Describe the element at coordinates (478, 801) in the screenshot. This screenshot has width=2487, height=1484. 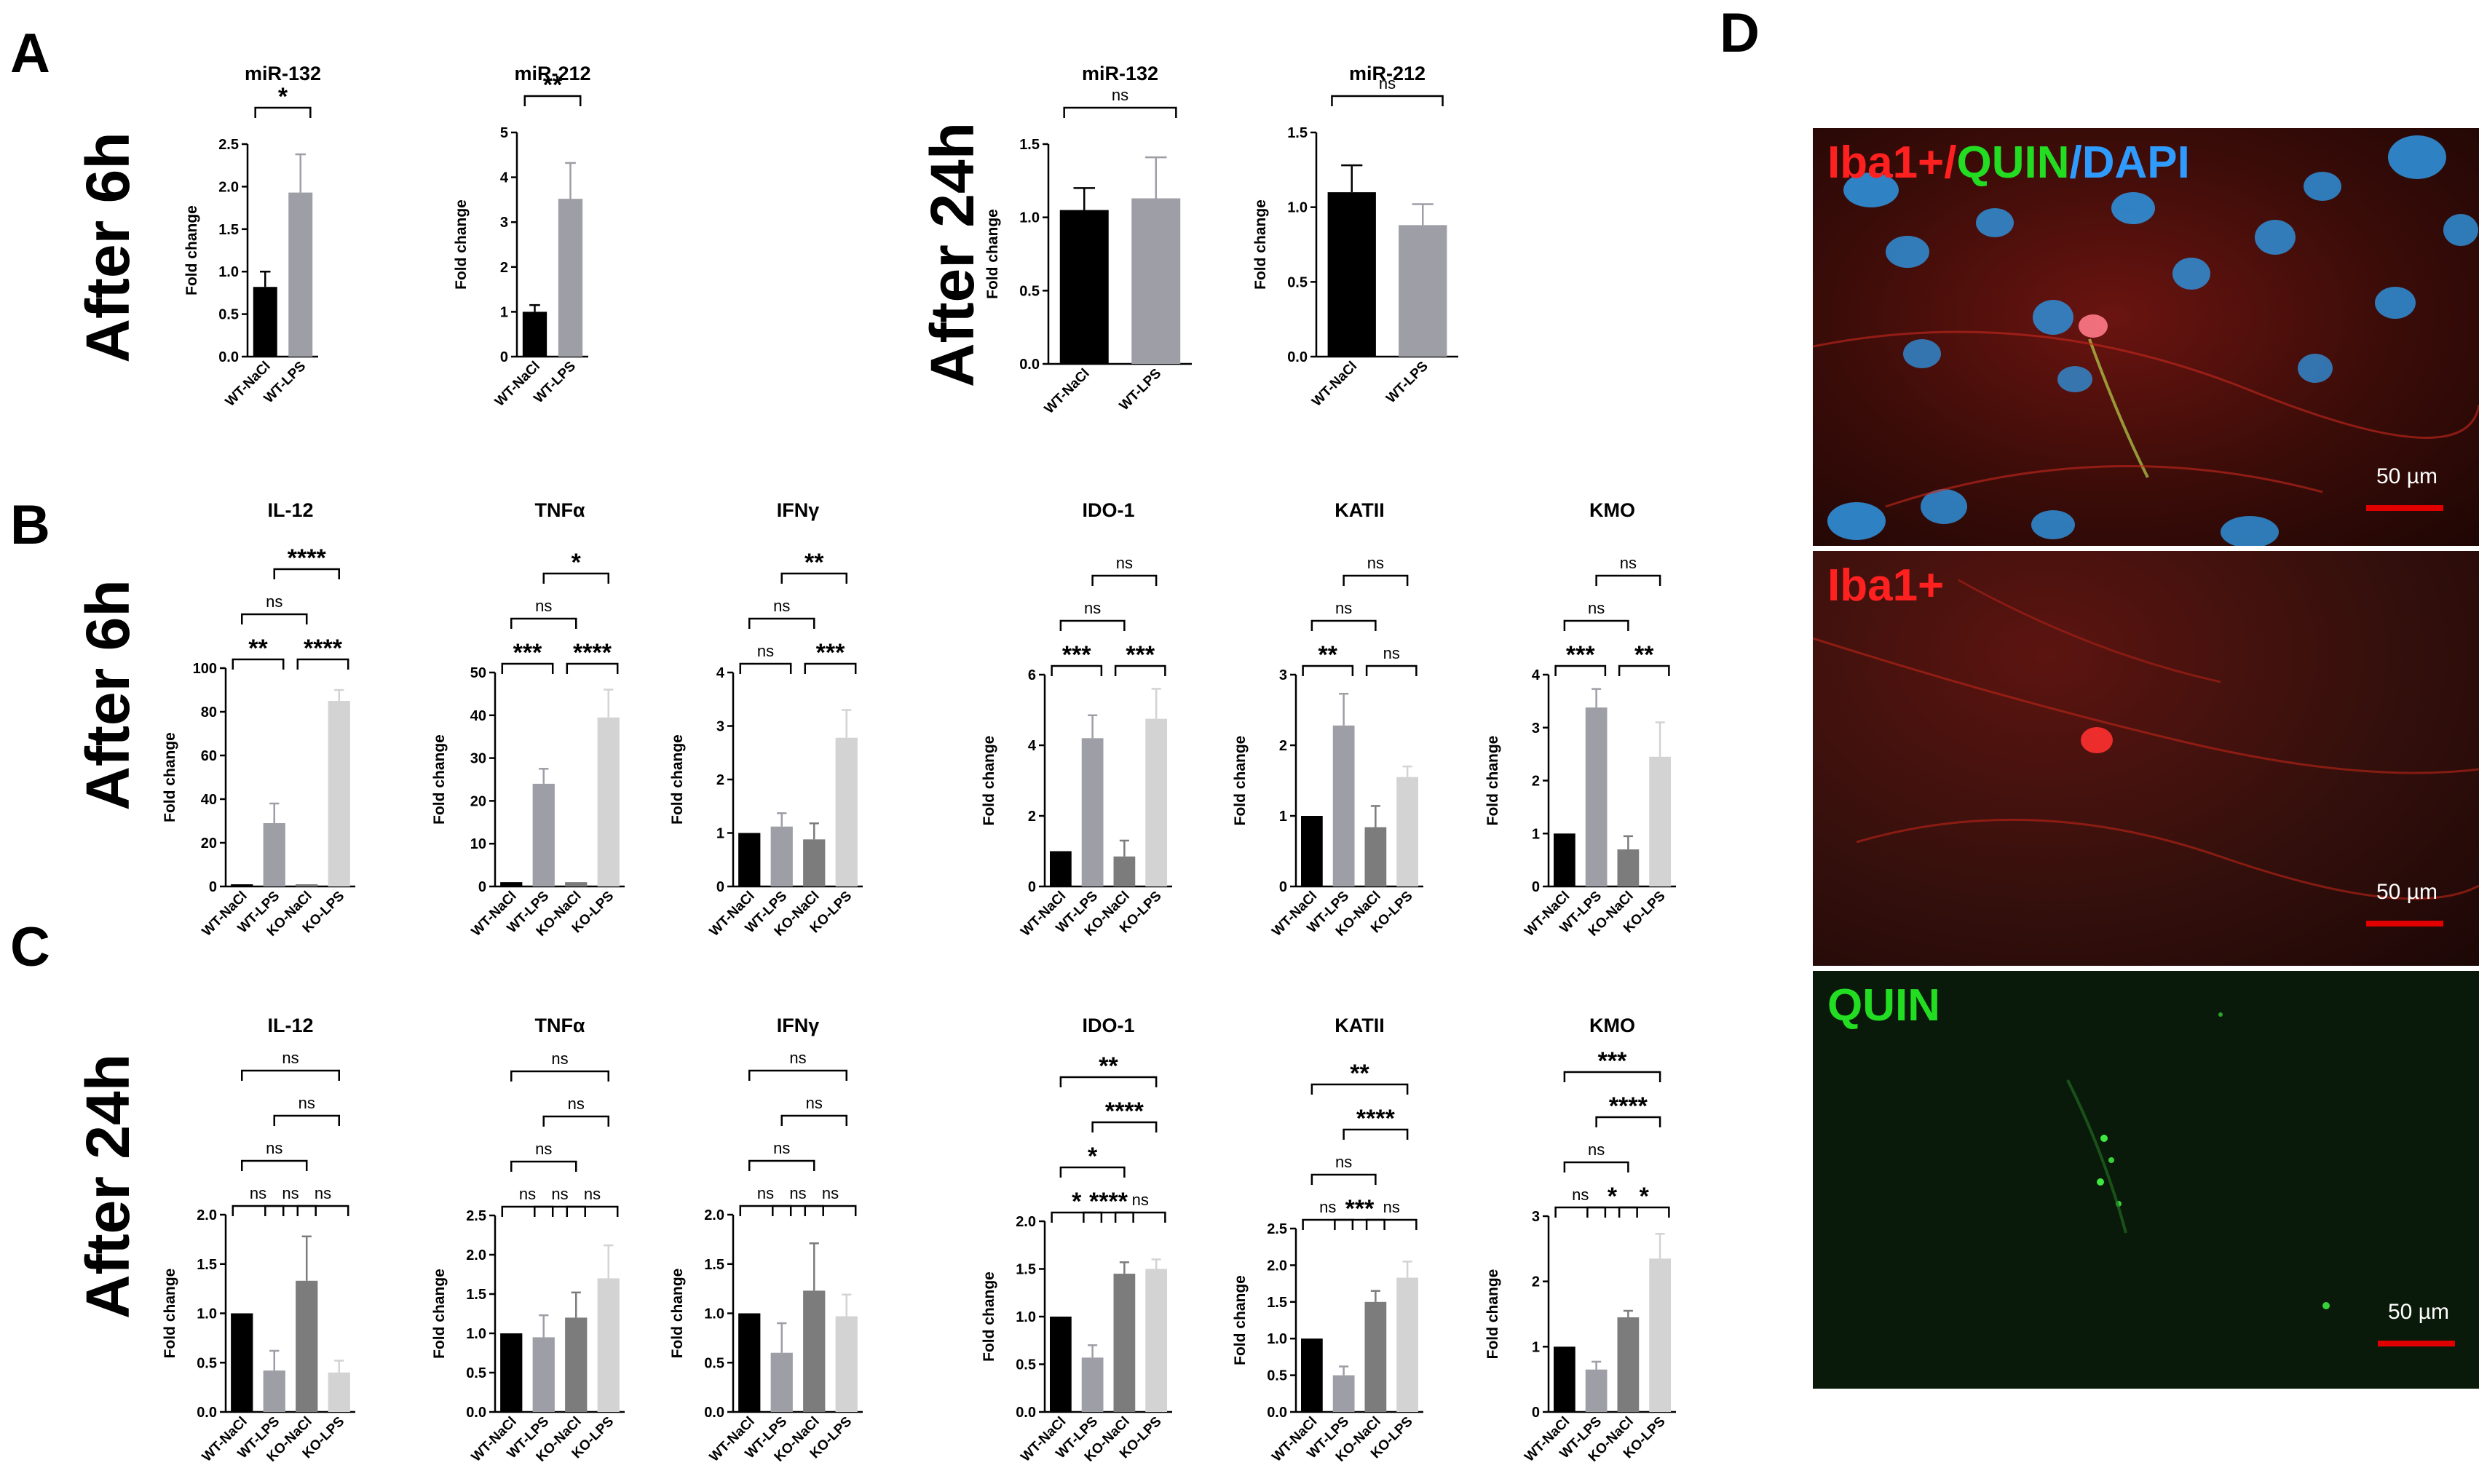
I see `y-tick-label: 20` at that location.